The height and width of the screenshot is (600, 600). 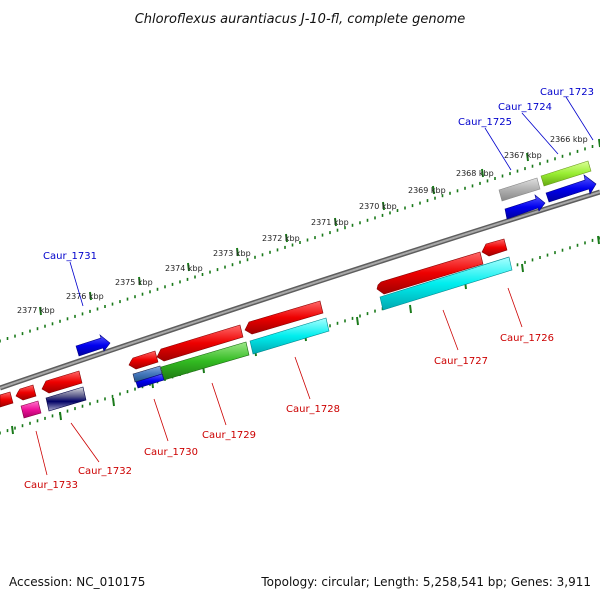 What do you see at coordinates (485, 122) in the screenshot?
I see `gene-label-caur-1725: Caur_1725` at bounding box center [485, 122].